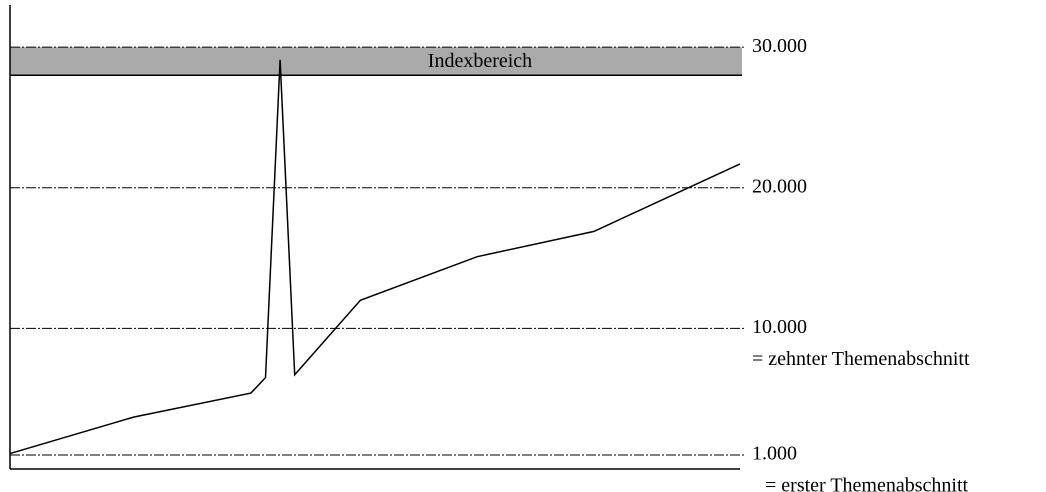  I want to click on y-tick-label: 10.000, so click(779, 327).